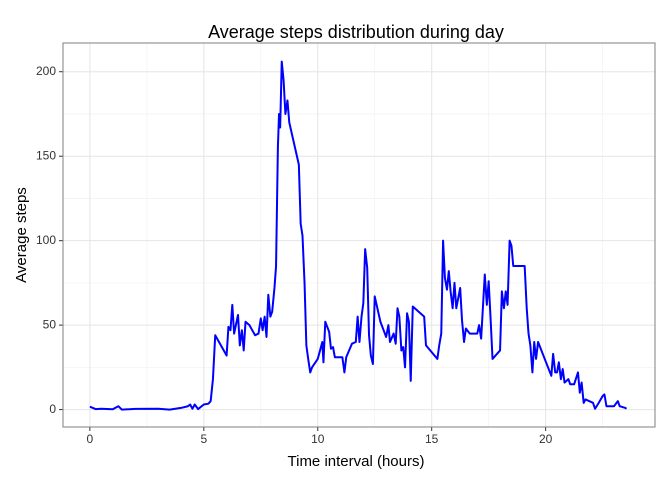  Describe the element at coordinates (432, 439) in the screenshot. I see `x-tick-label: 15` at that location.